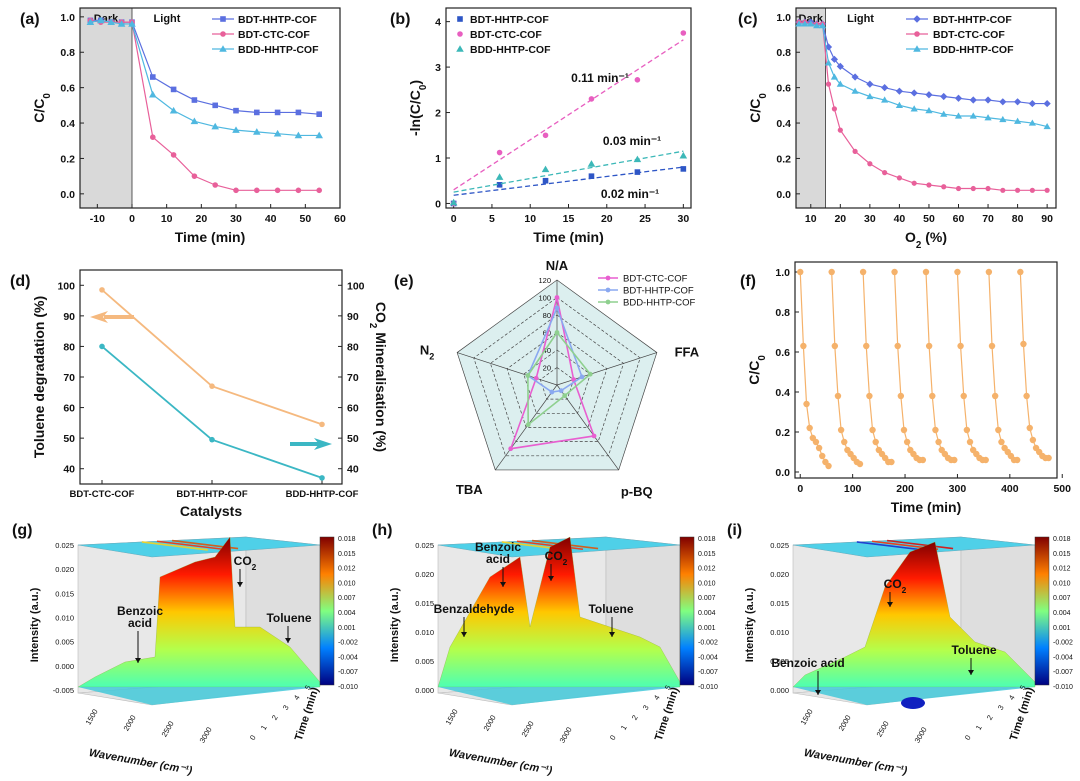 The image size is (1080, 781). What do you see at coordinates (1010, 489) in the screenshot?
I see `x-tick-label: 400` at bounding box center [1010, 489].